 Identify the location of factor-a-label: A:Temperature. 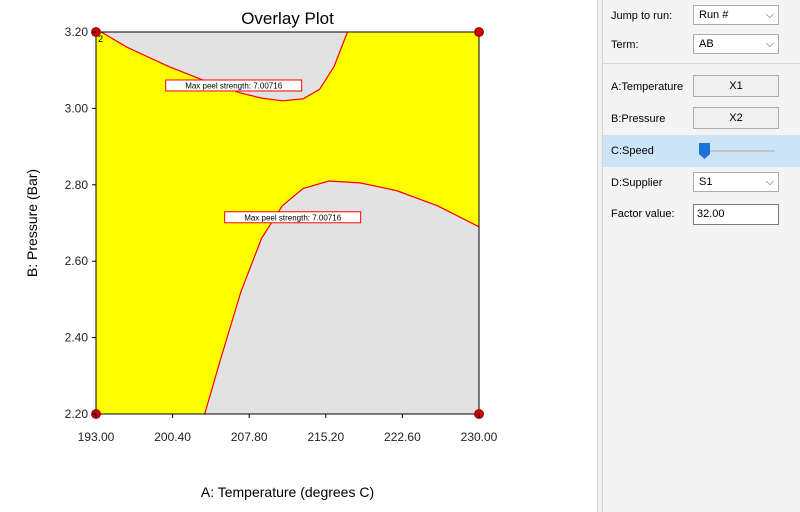
(647, 87).